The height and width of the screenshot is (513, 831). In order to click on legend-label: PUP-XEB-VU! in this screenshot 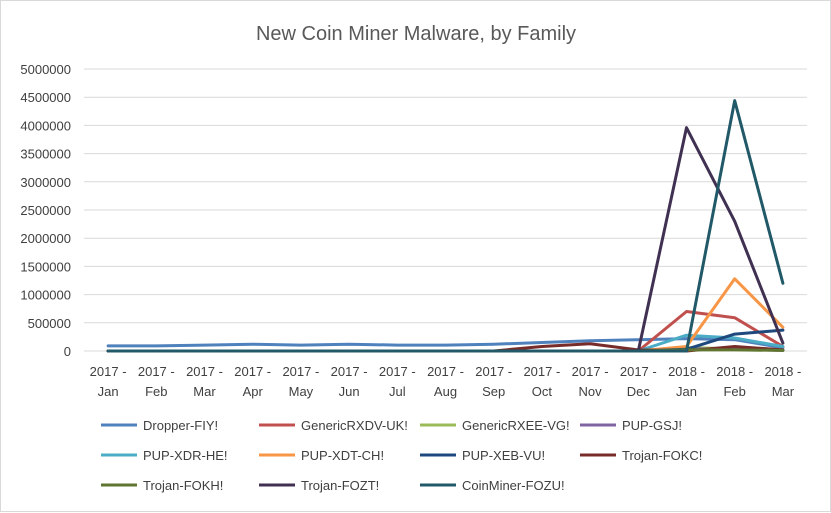, I will do `click(503, 455)`.